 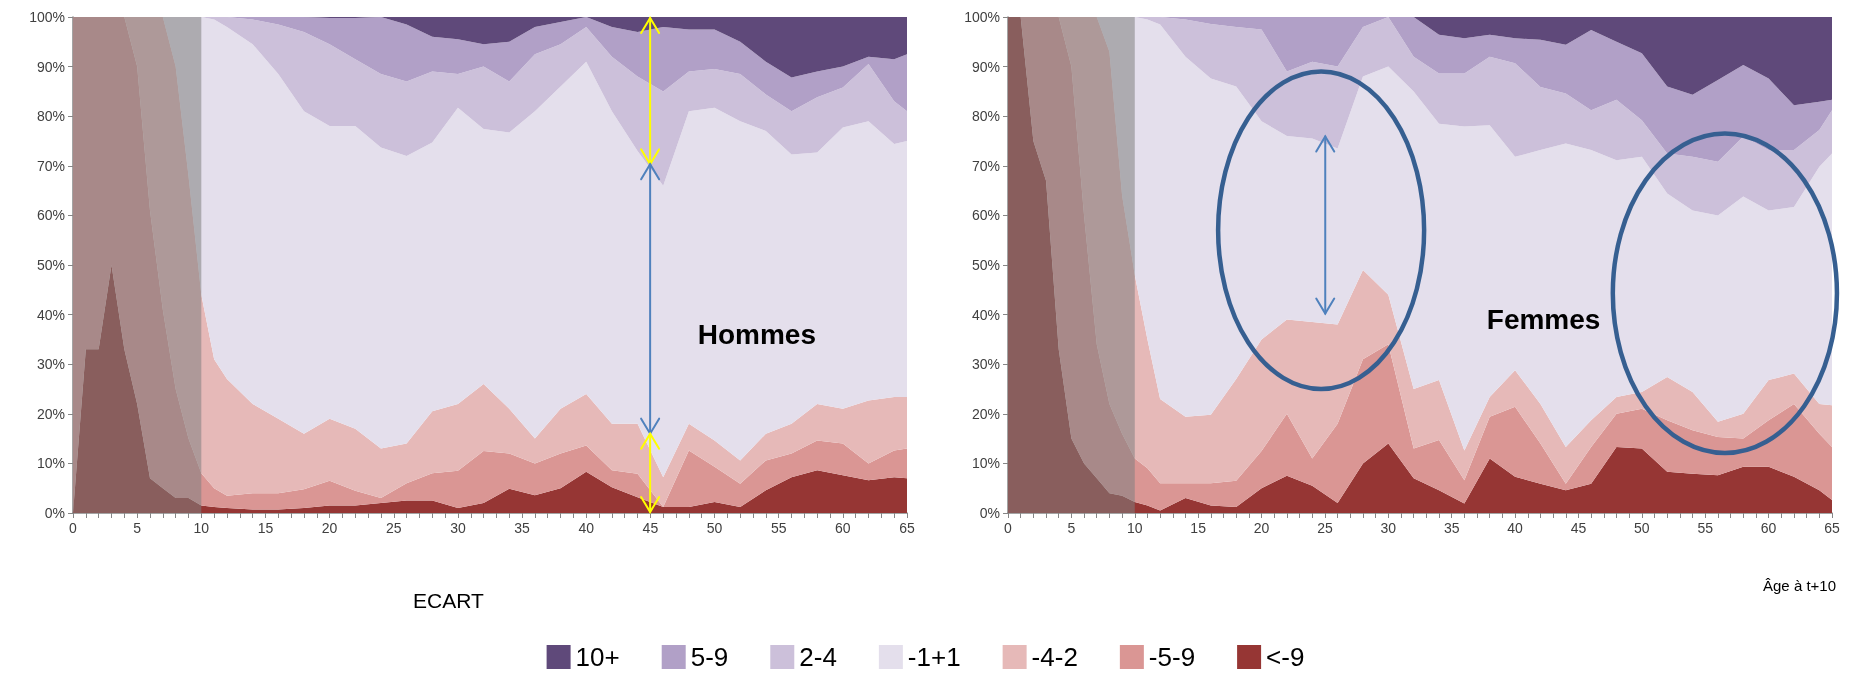 I want to click on annotation: Femmes, so click(x=1543, y=320).